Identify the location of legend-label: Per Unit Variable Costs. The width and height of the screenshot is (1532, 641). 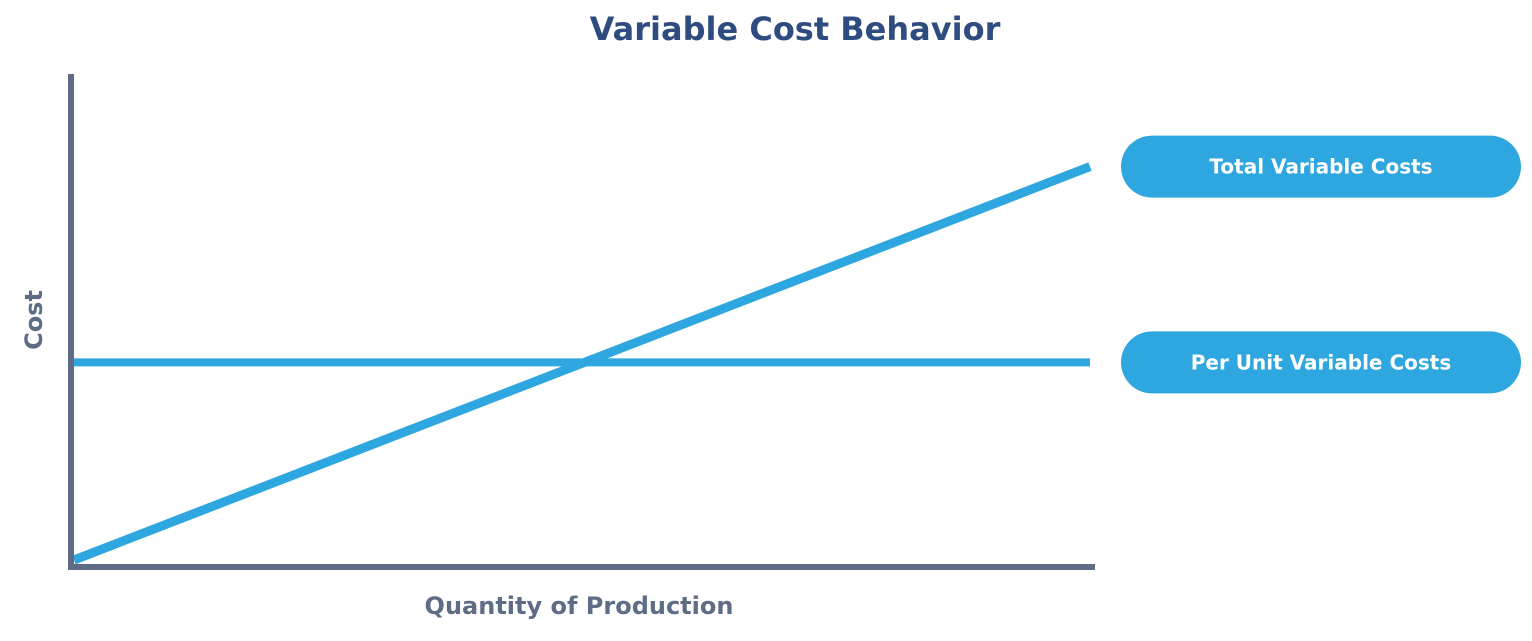
(1321, 362).